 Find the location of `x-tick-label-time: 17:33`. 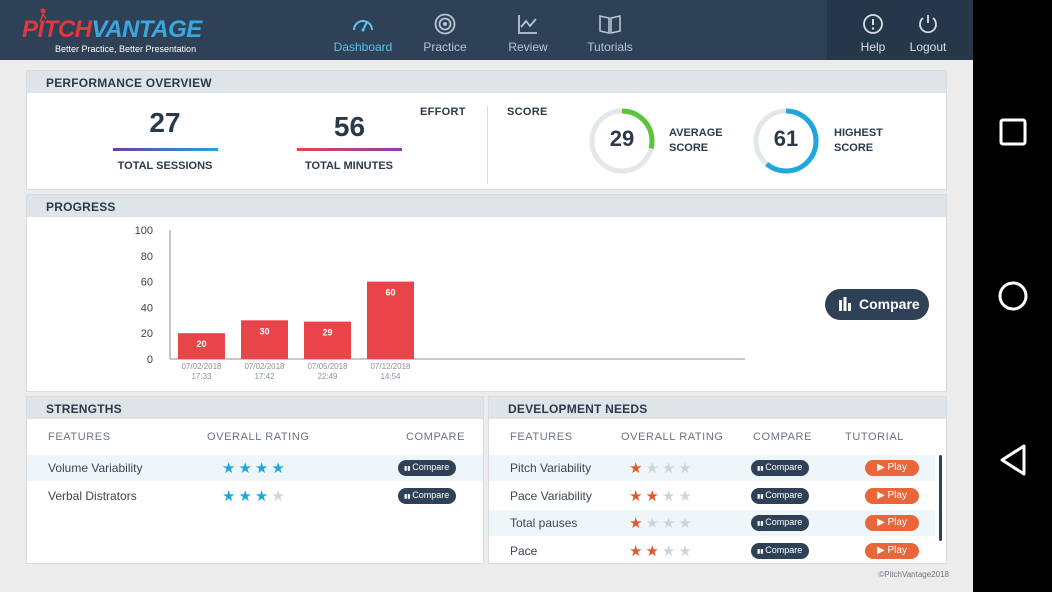

x-tick-label-time: 17:33 is located at coordinates (201, 376).